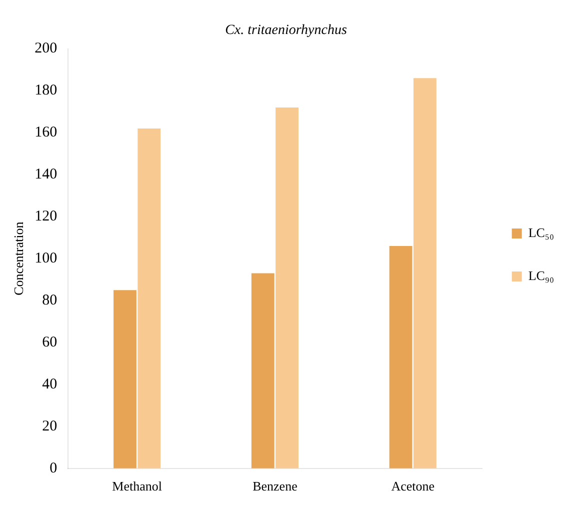  I want to click on x-tick-label: Benzene, so click(275, 486).